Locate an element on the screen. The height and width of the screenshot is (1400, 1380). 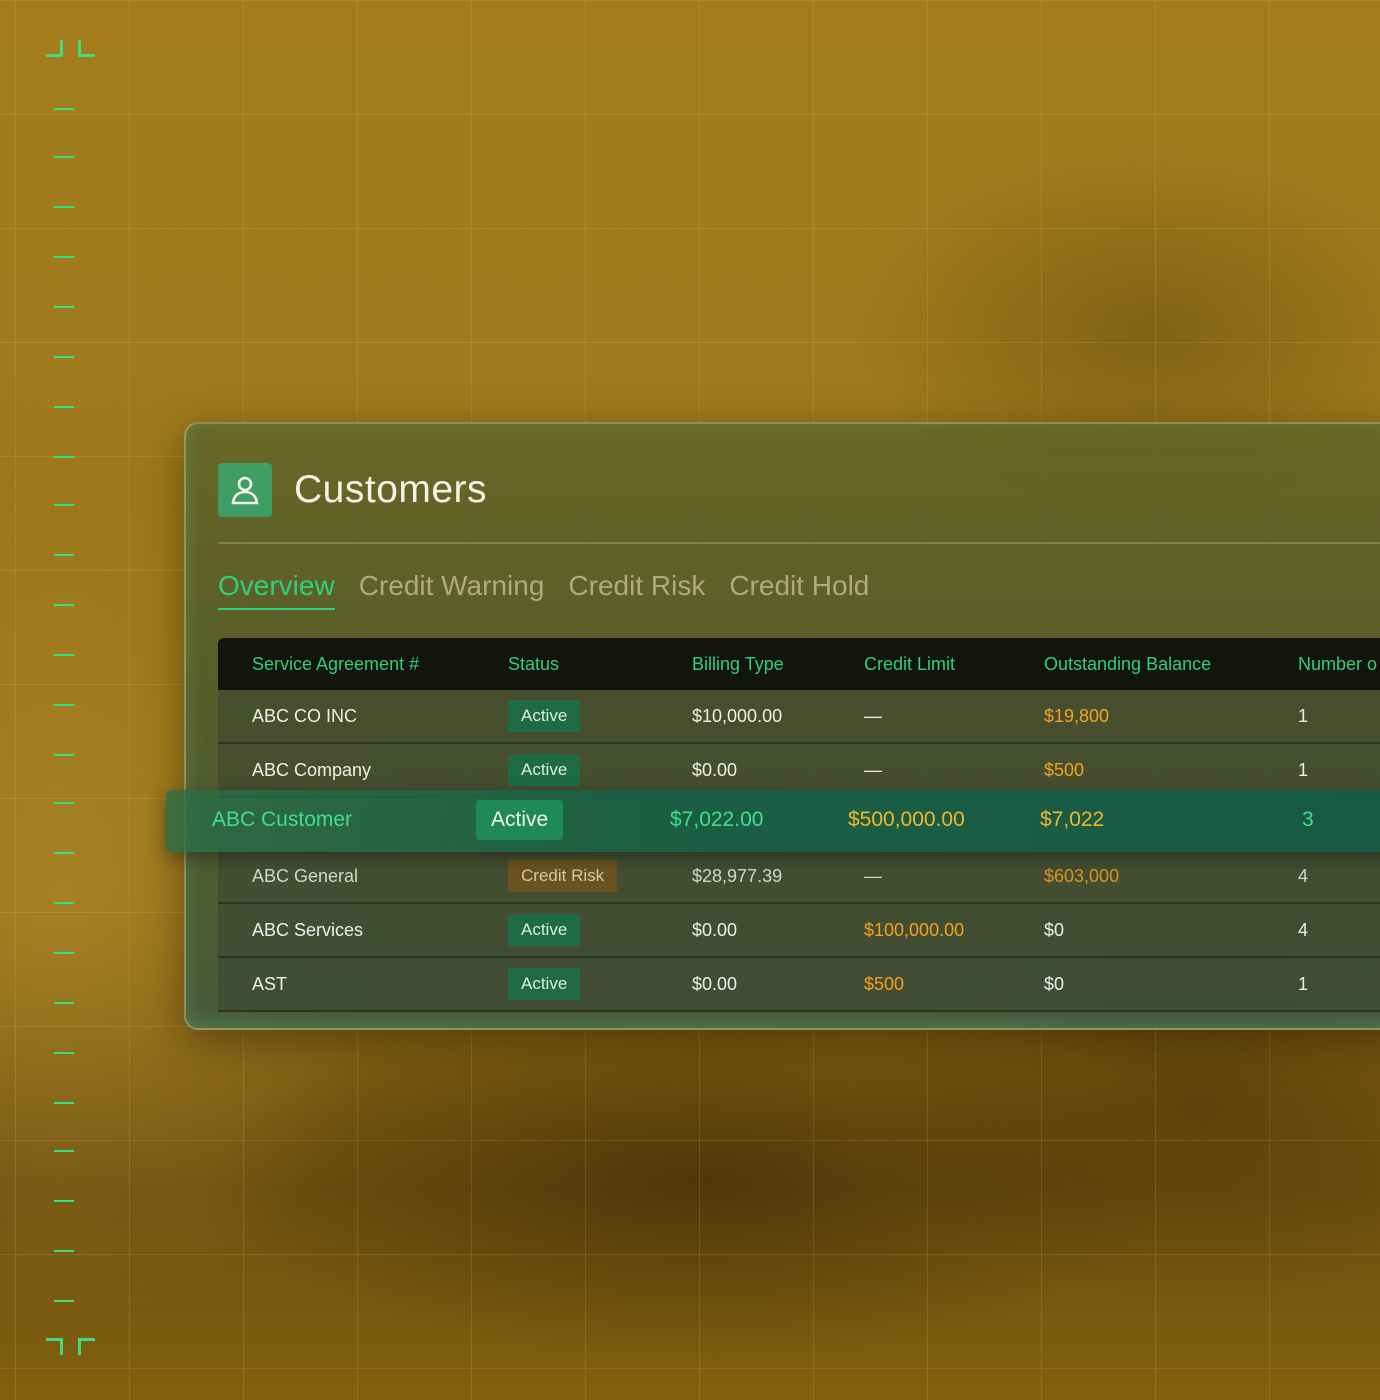
status-badge: Credit Risk is located at coordinates (563, 876).